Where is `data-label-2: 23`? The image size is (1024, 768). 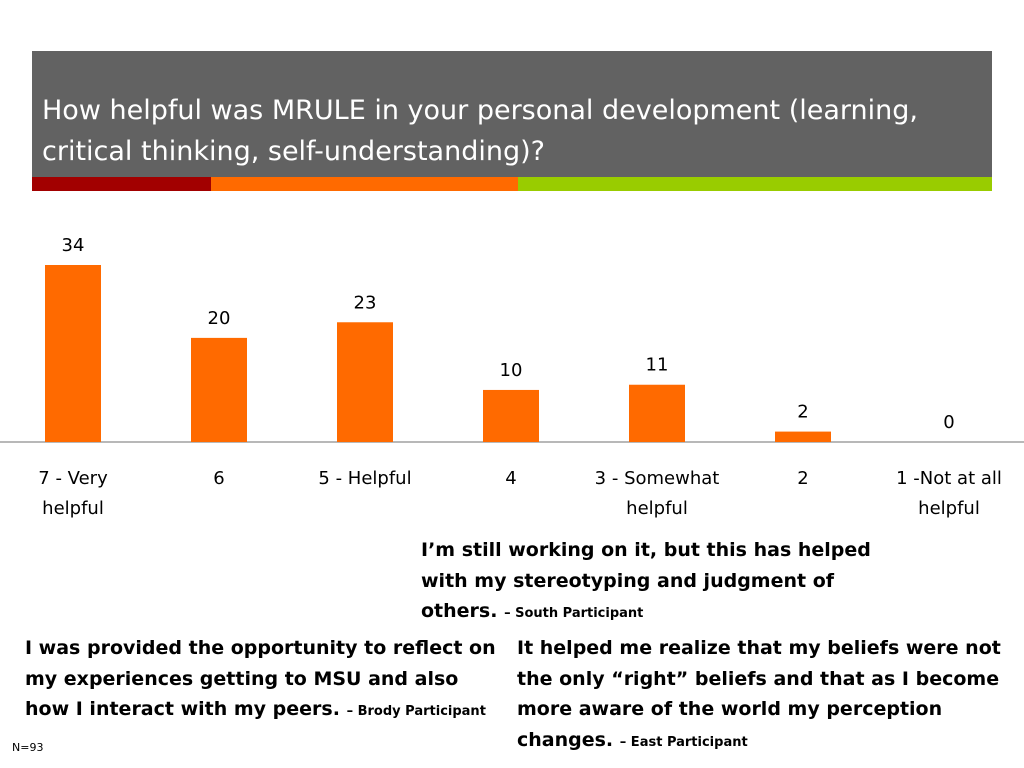
data-label-2: 23 is located at coordinates (365, 302).